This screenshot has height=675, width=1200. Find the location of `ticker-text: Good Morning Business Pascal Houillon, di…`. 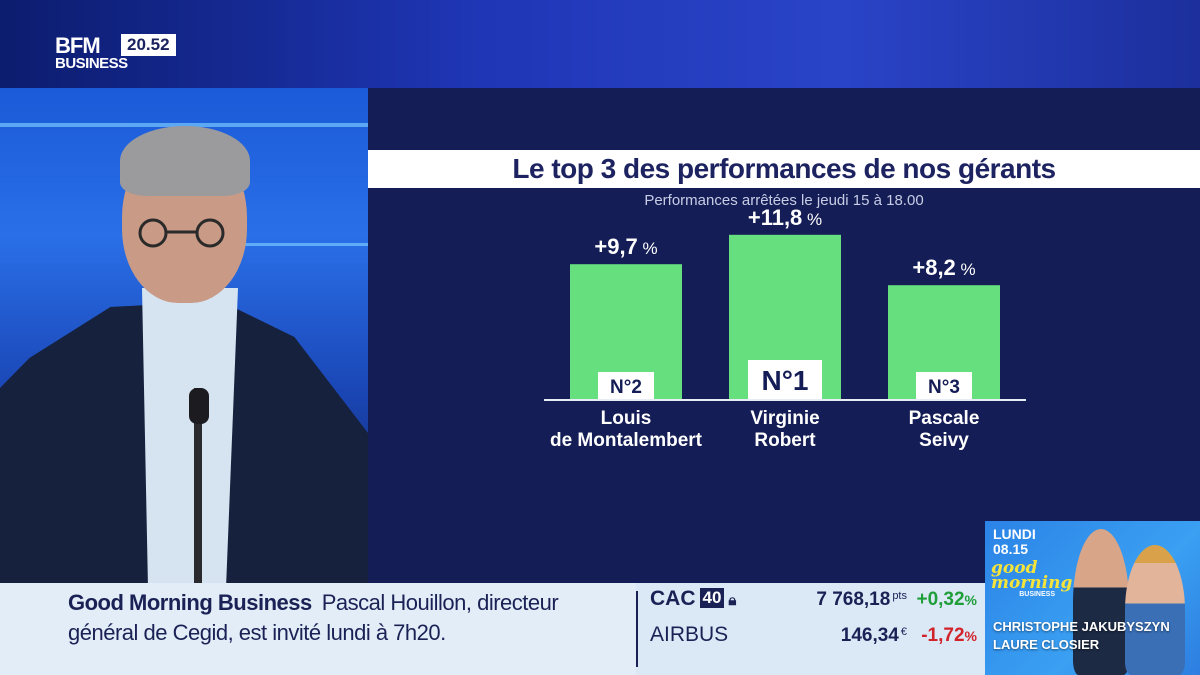

ticker-text: Good Morning Business Pascal Houillon, di… is located at coordinates (348, 618).